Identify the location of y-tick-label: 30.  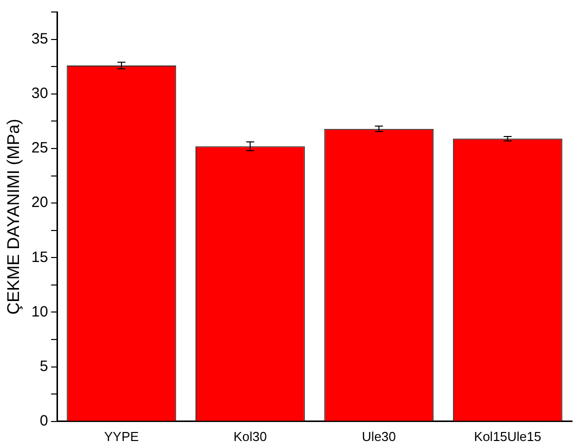
(39, 93).